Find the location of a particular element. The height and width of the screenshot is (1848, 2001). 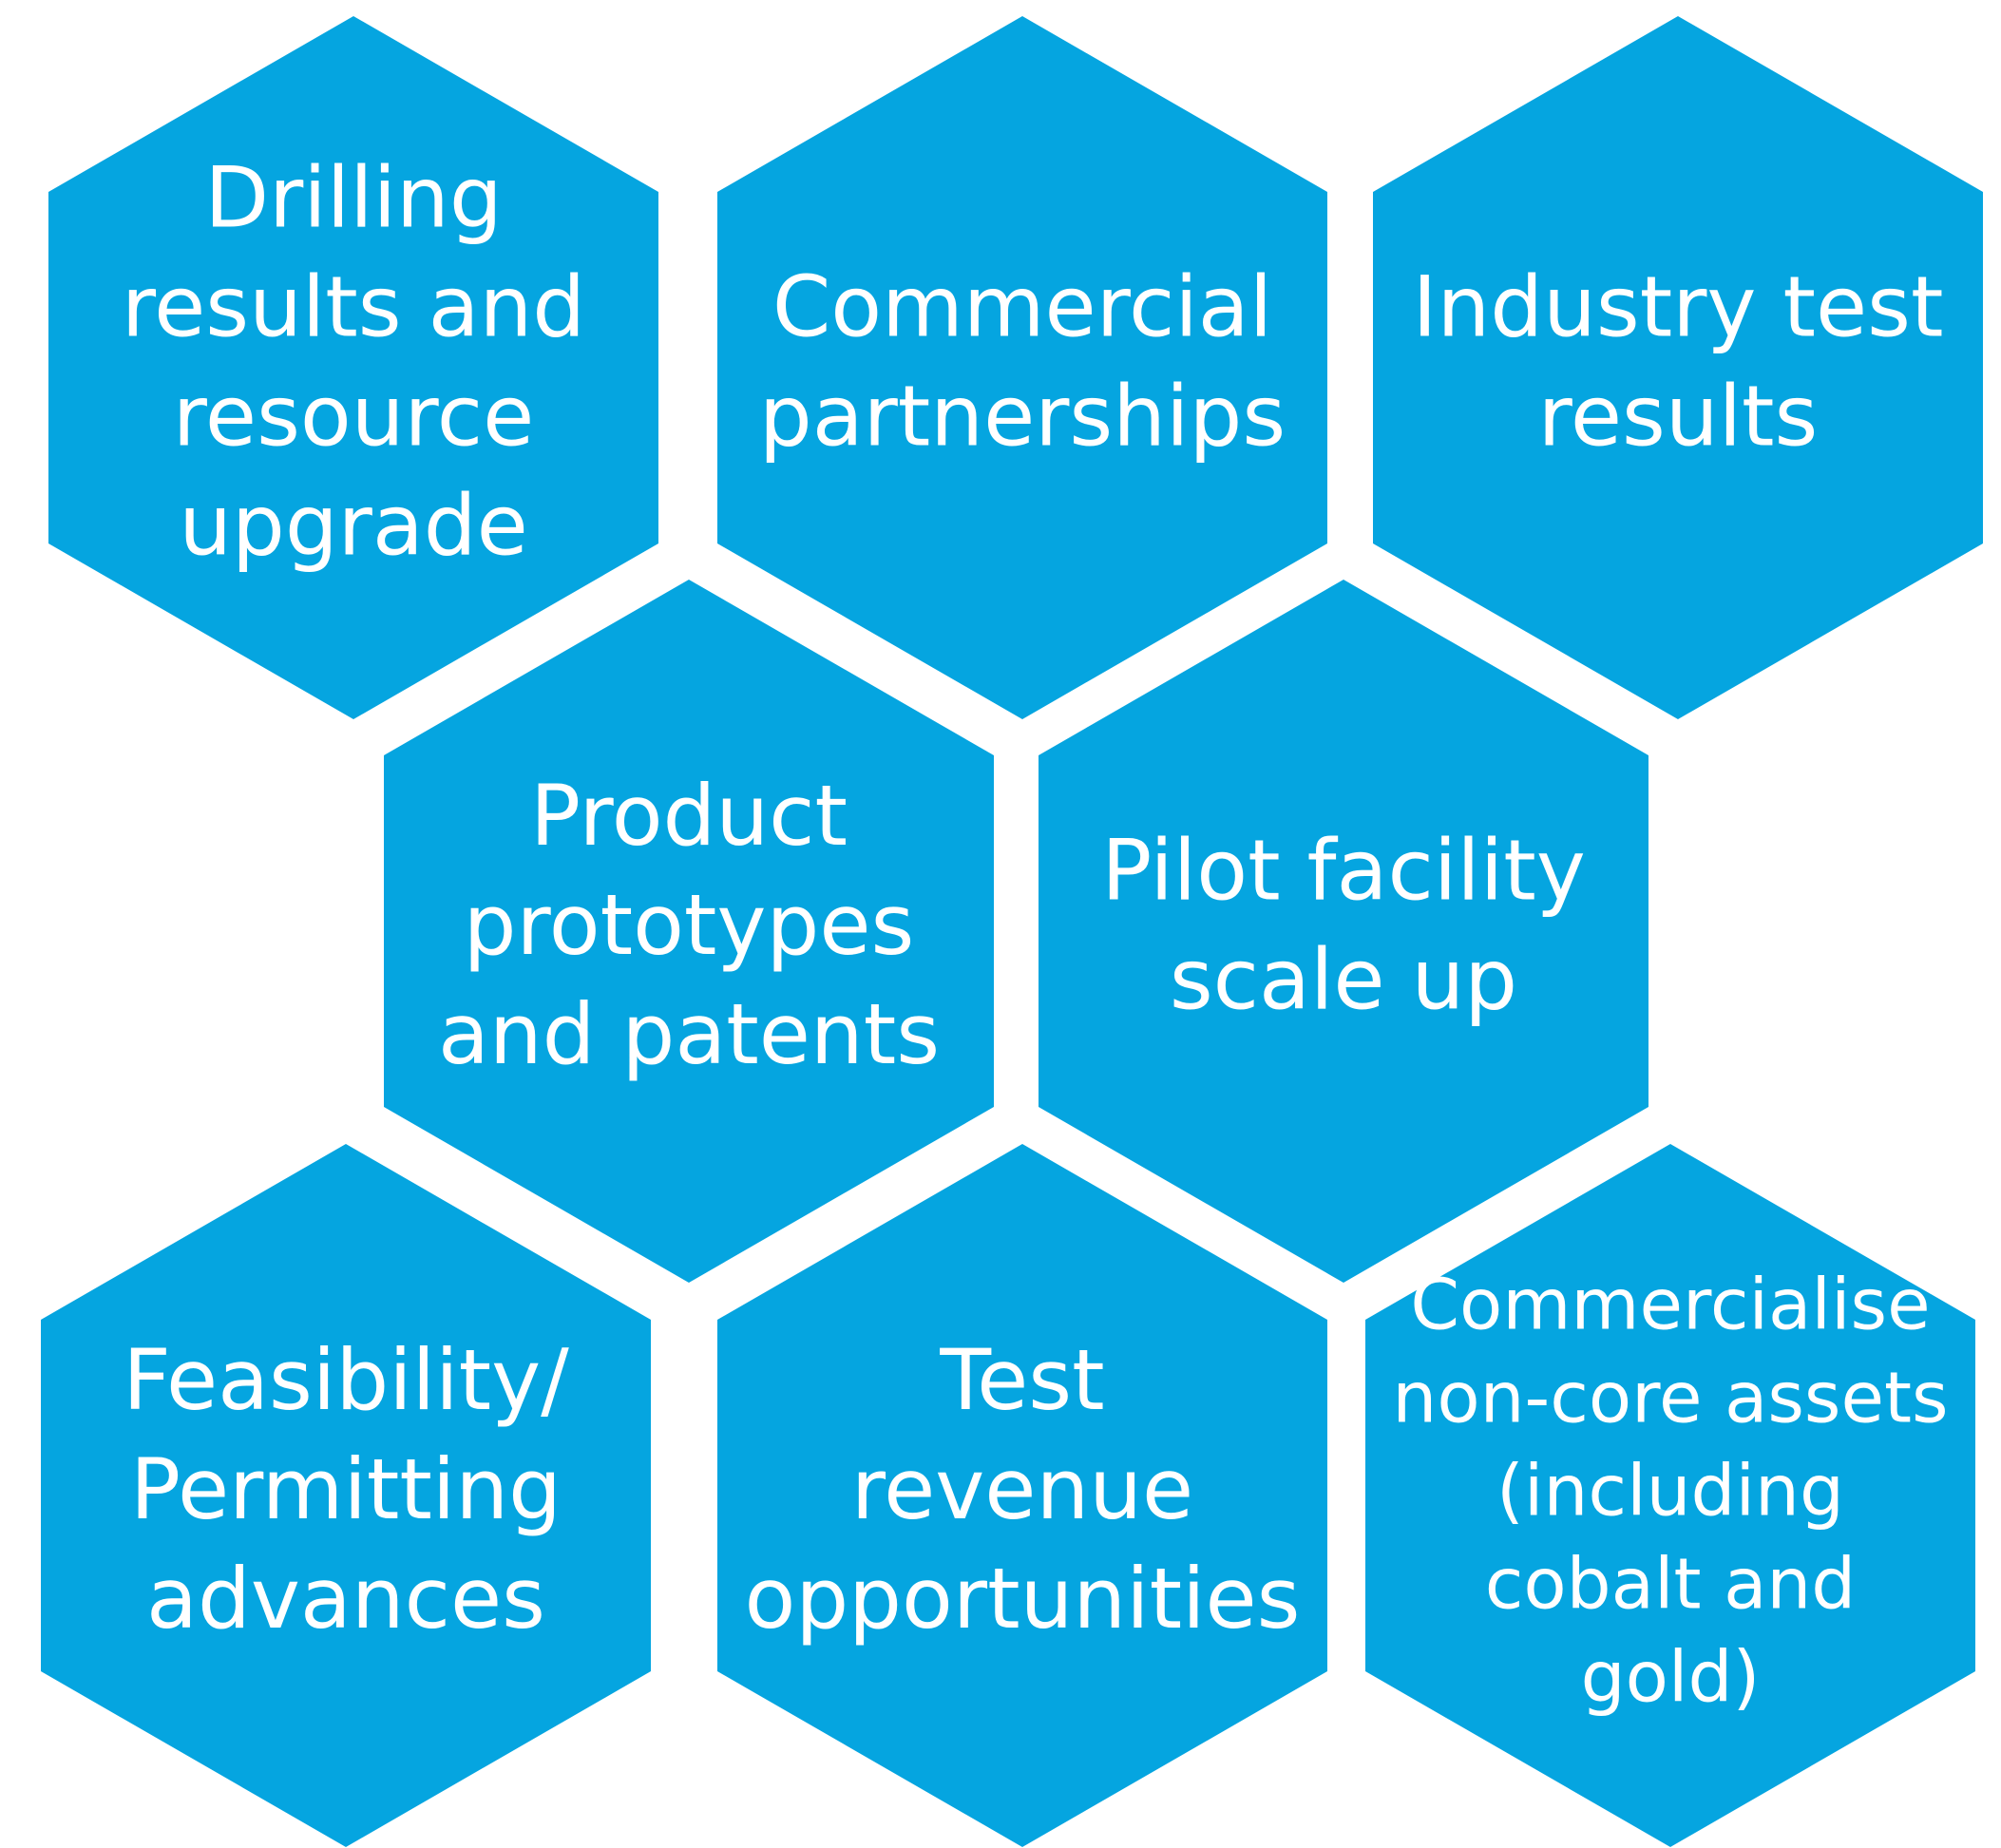

hexagon-label: scale up is located at coordinates (1343, 979).